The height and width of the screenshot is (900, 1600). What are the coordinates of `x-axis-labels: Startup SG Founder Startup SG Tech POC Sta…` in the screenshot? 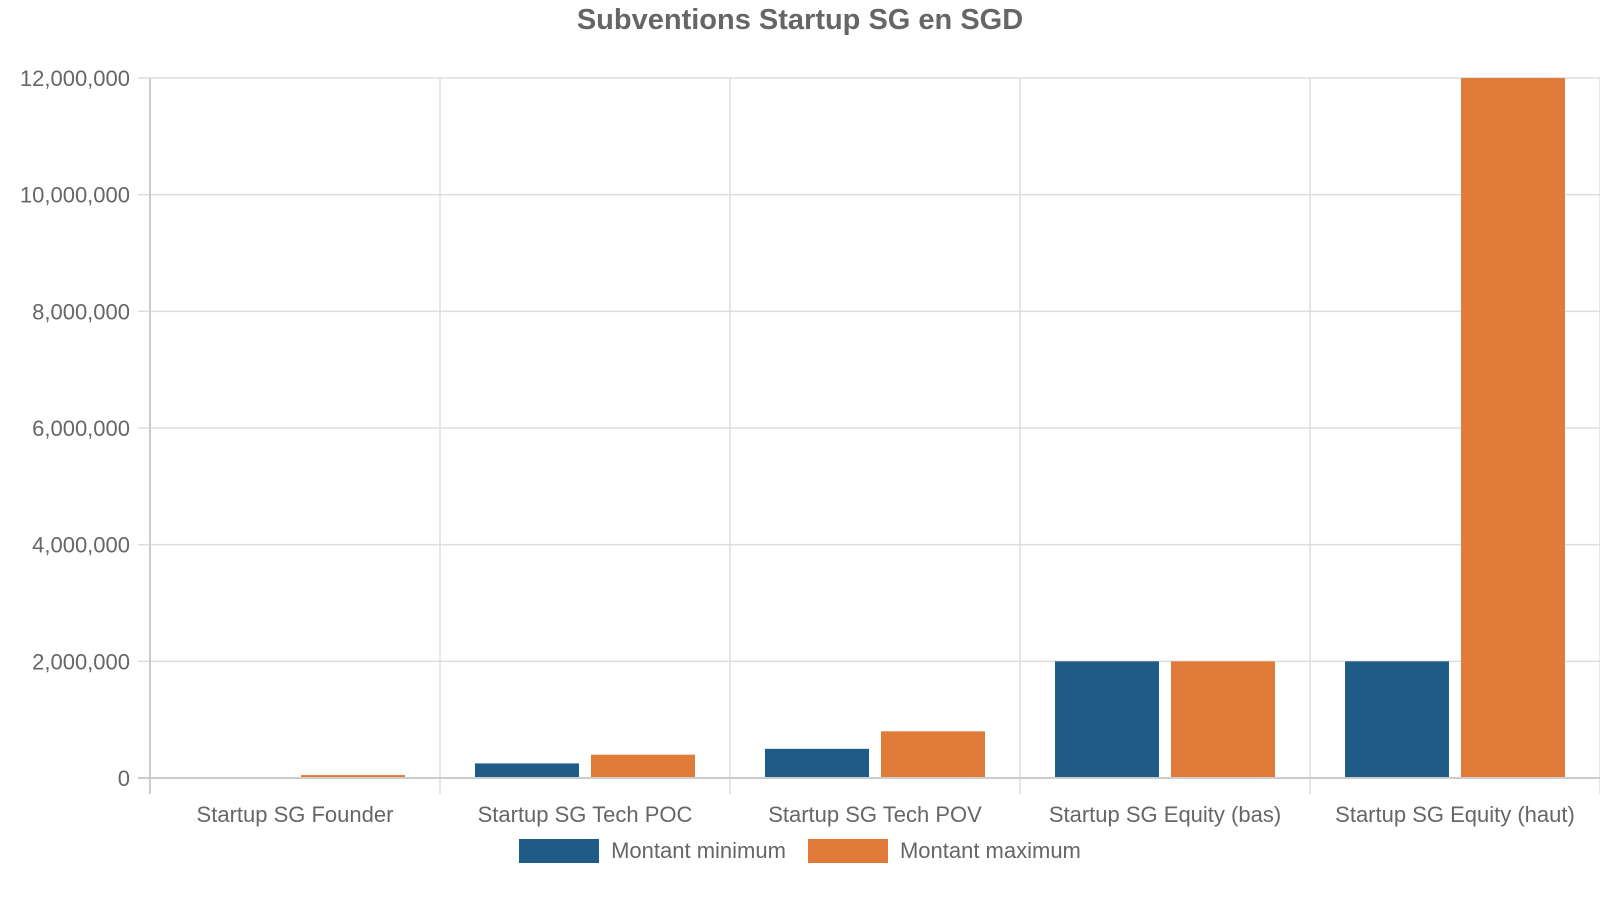 It's located at (886, 814).